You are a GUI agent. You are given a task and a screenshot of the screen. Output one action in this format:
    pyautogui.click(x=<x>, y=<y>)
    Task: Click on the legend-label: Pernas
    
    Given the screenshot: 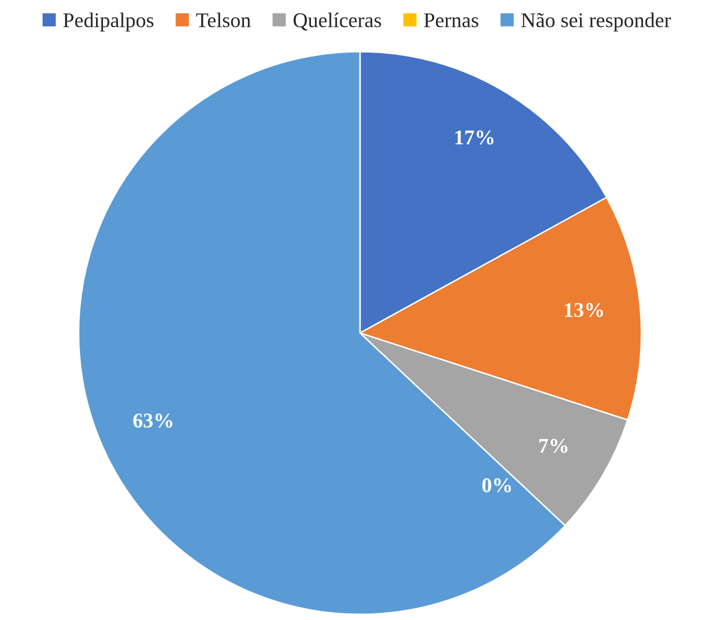 What is the action you would take?
    pyautogui.click(x=451, y=20)
    